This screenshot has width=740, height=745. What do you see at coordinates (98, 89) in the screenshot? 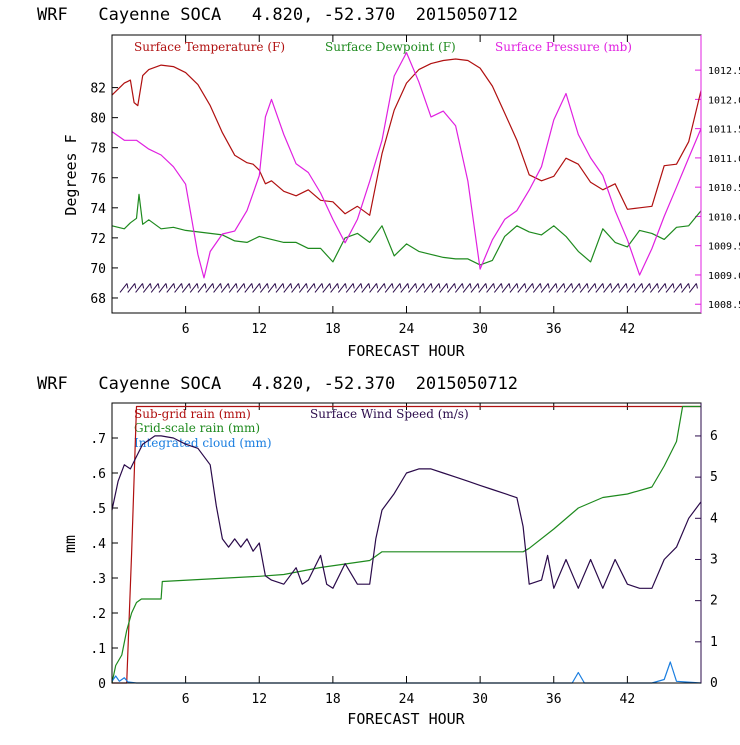
I see `panel1-ytick-label: 82` at bounding box center [98, 89].